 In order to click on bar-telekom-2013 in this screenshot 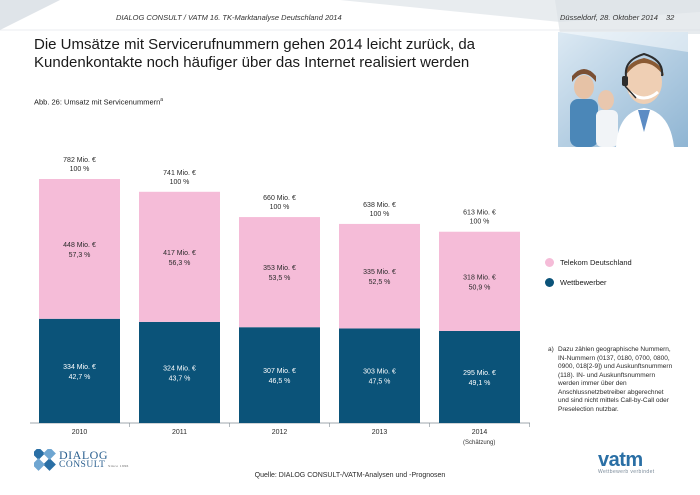, I will do `click(379, 276)`.